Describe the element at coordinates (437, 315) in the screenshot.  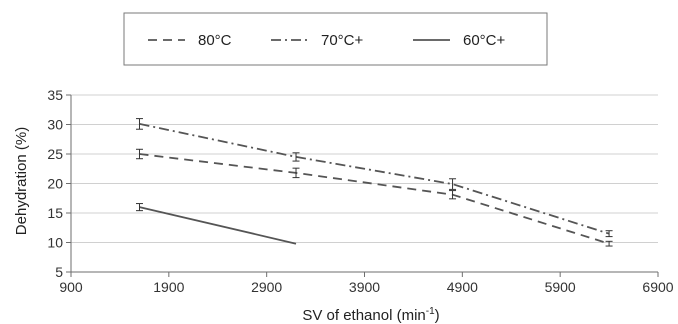
I see `x-axis-title-suffix: )` at that location.